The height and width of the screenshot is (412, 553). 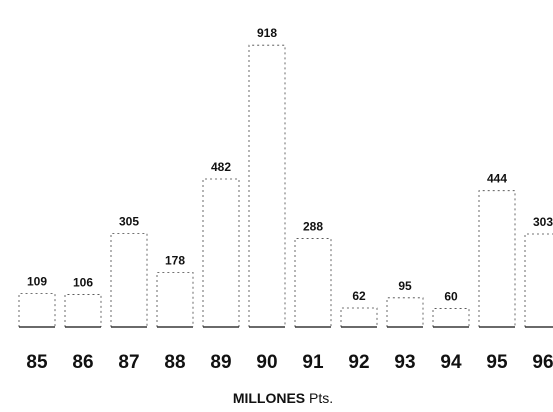 What do you see at coordinates (267, 33) in the screenshot?
I see `value-label-90: 918` at bounding box center [267, 33].